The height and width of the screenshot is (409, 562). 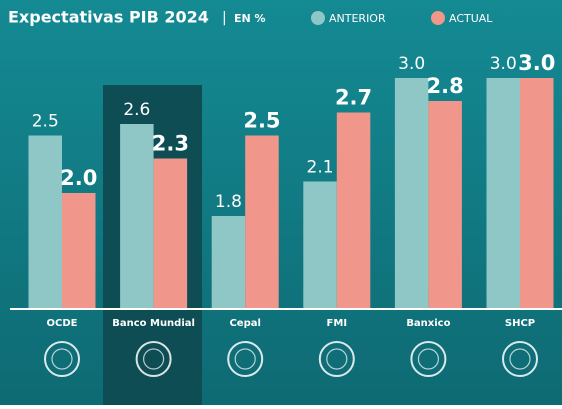 What do you see at coordinates (353, 98) in the screenshot?
I see `value-label: 2.7` at bounding box center [353, 98].